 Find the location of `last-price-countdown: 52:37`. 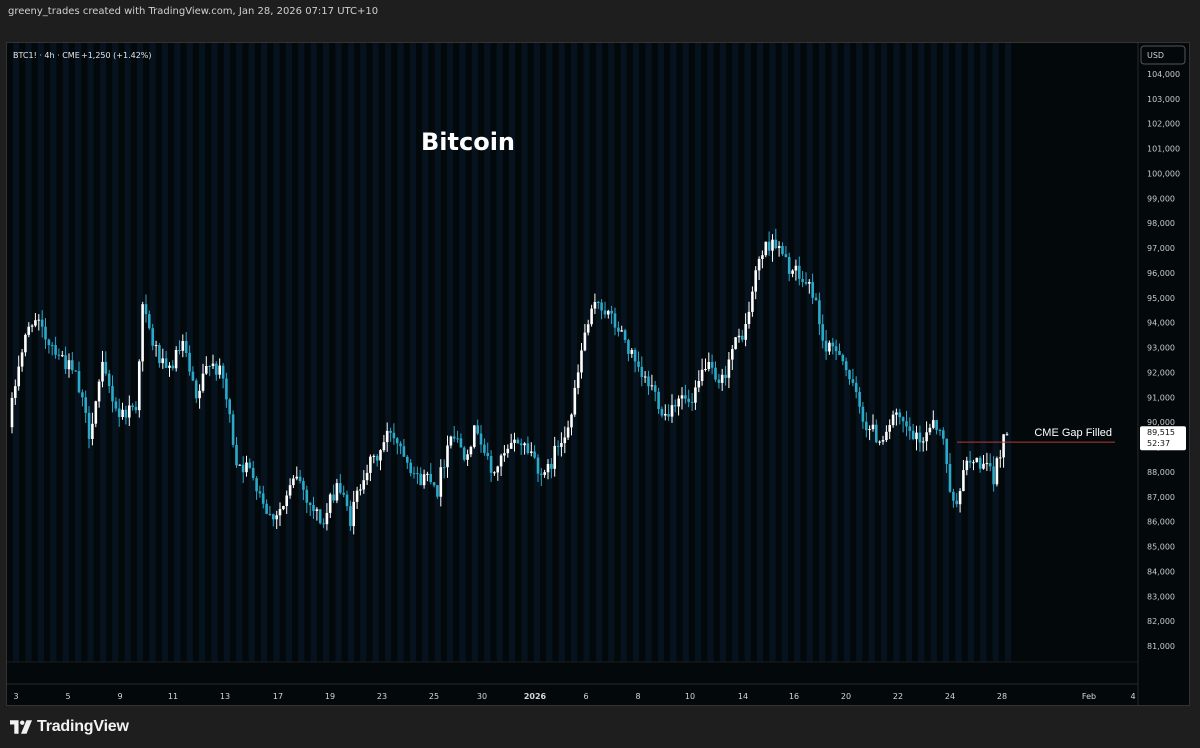

last-price-countdown: 52:37 is located at coordinates (1158, 443).